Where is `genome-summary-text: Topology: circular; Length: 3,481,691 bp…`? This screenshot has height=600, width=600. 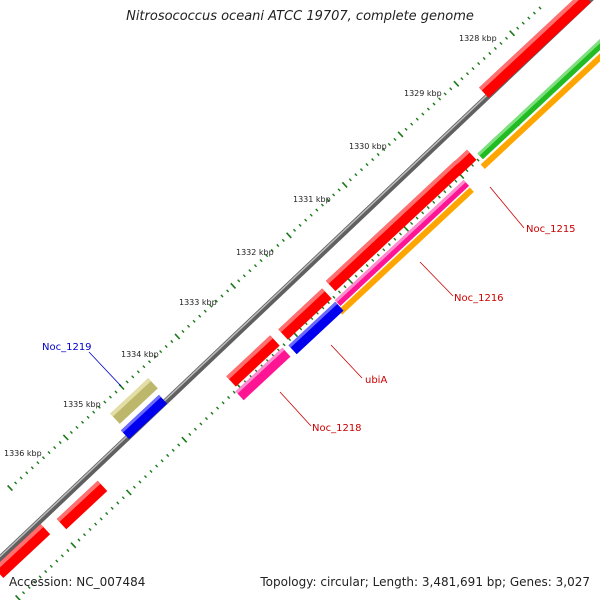
genome-summary-text: Topology: circular; Length: 3,481,691 bp… is located at coordinates (425, 582).